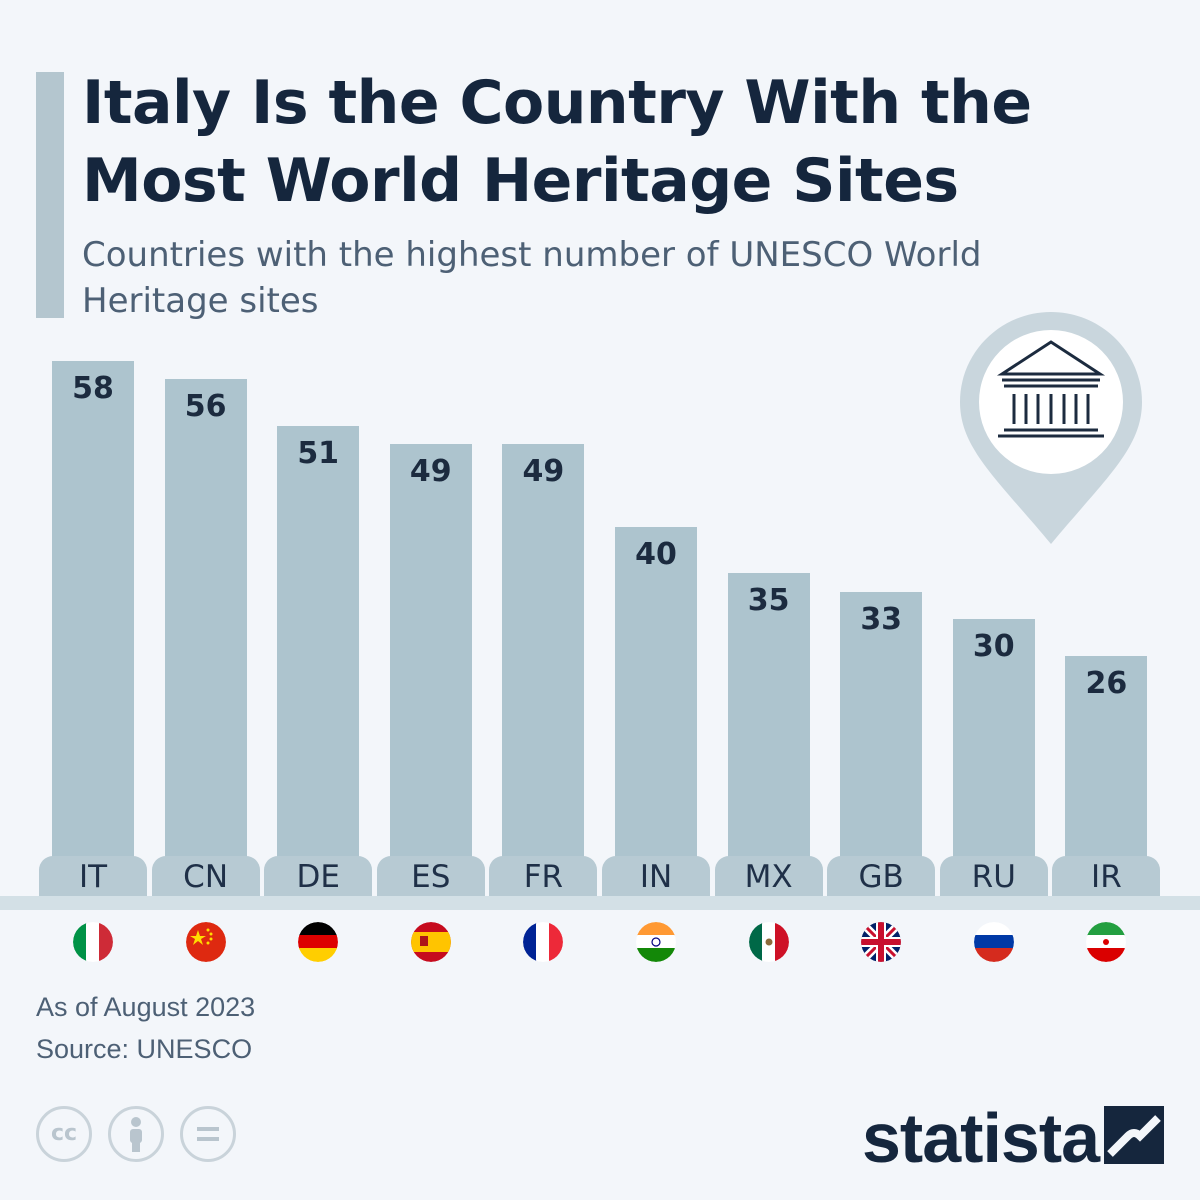  What do you see at coordinates (881, 743) in the screenshot?
I see `bar-gb` at bounding box center [881, 743].